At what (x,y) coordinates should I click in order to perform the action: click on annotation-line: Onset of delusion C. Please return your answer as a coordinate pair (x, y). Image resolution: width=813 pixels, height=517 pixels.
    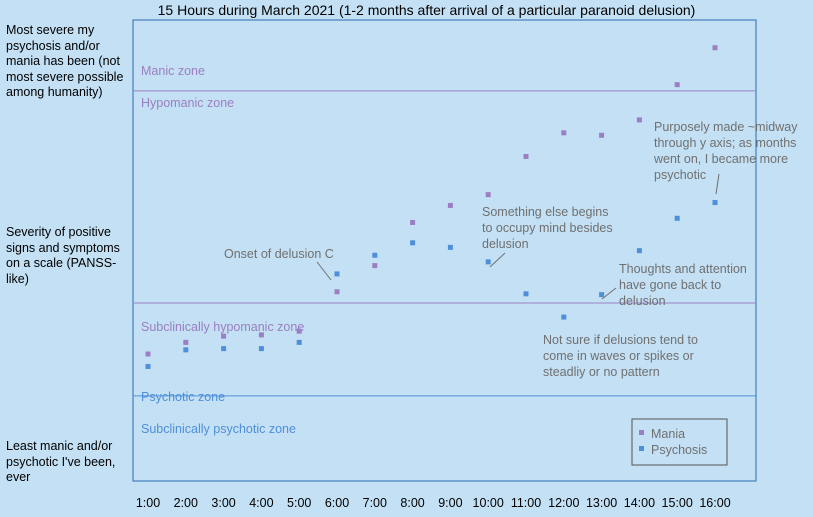
    Looking at the image, I should click on (279, 254).